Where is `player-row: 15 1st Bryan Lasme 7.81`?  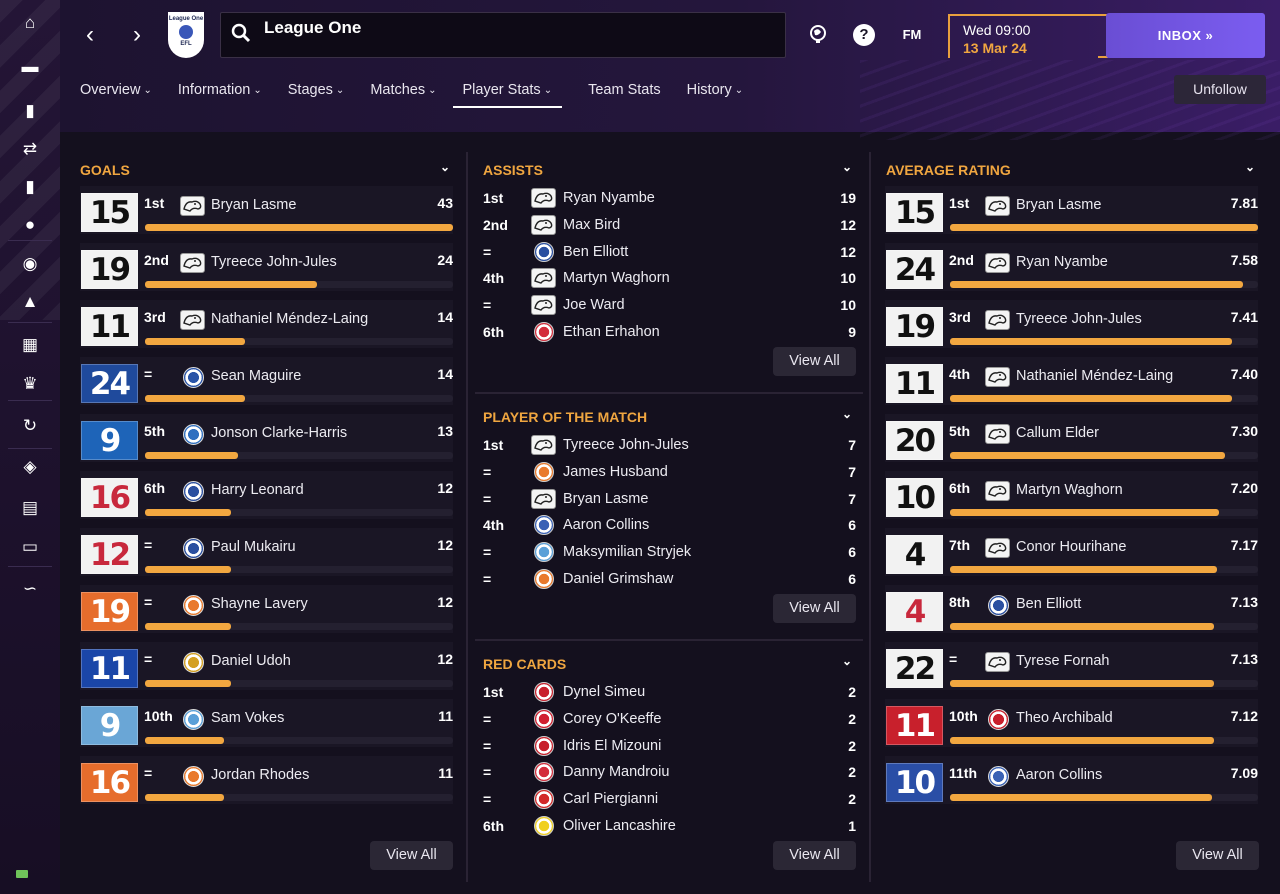 player-row: 15 1st Bryan Lasme 7.81 is located at coordinates (1071, 210).